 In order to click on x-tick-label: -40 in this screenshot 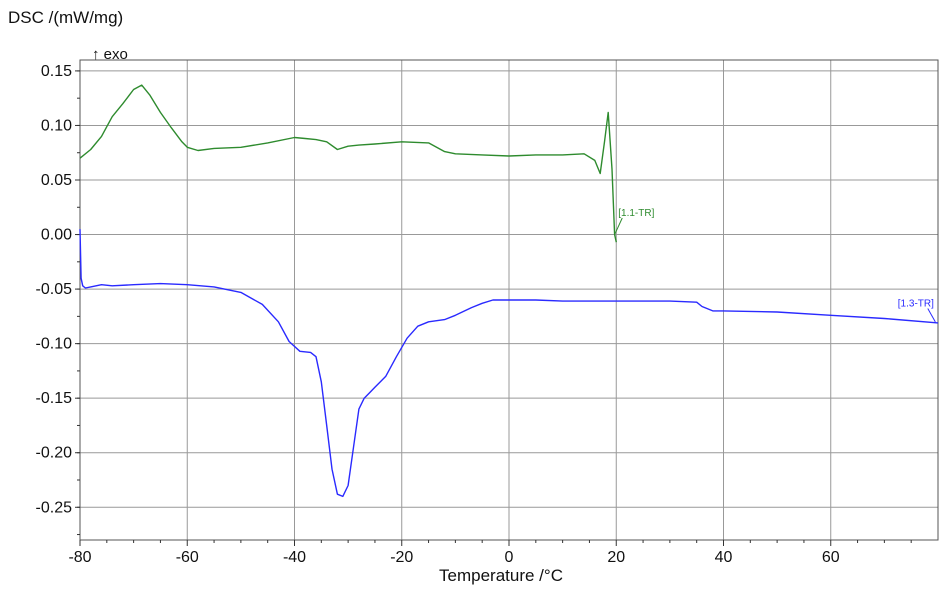, I will do `click(294, 557)`.